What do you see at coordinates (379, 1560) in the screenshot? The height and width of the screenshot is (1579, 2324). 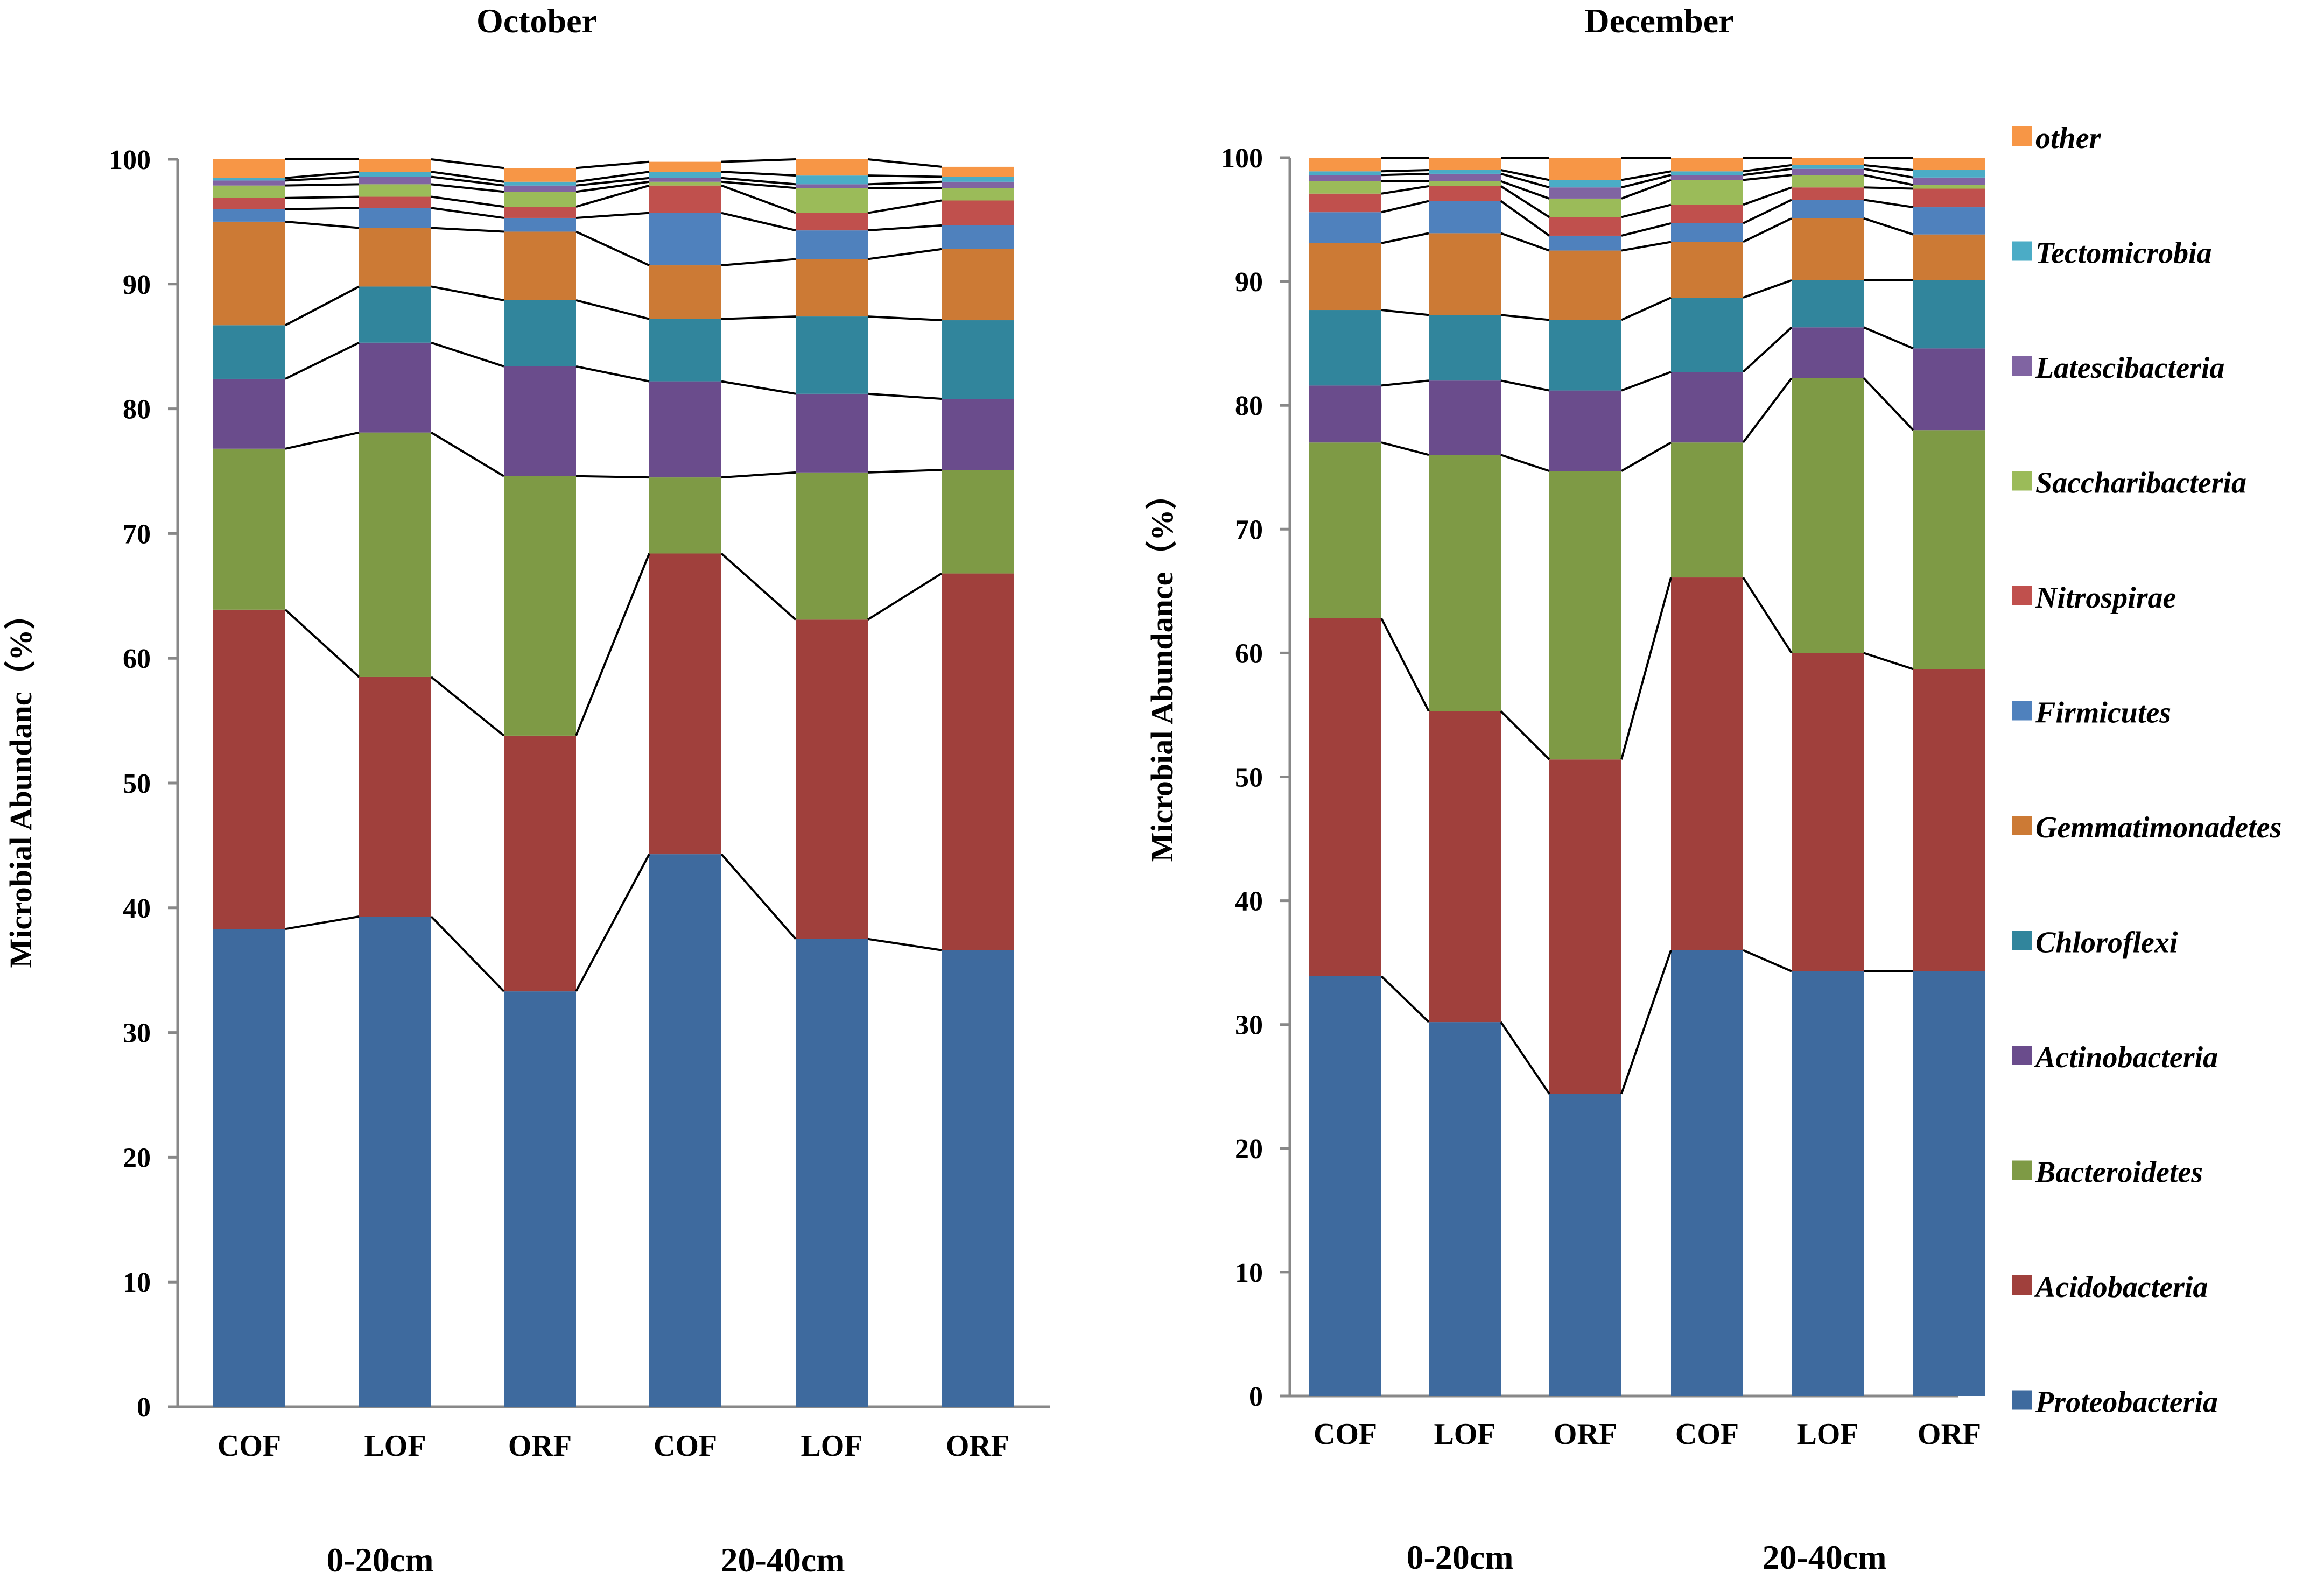 I see `depth-group-label: 0-20cm` at bounding box center [379, 1560].